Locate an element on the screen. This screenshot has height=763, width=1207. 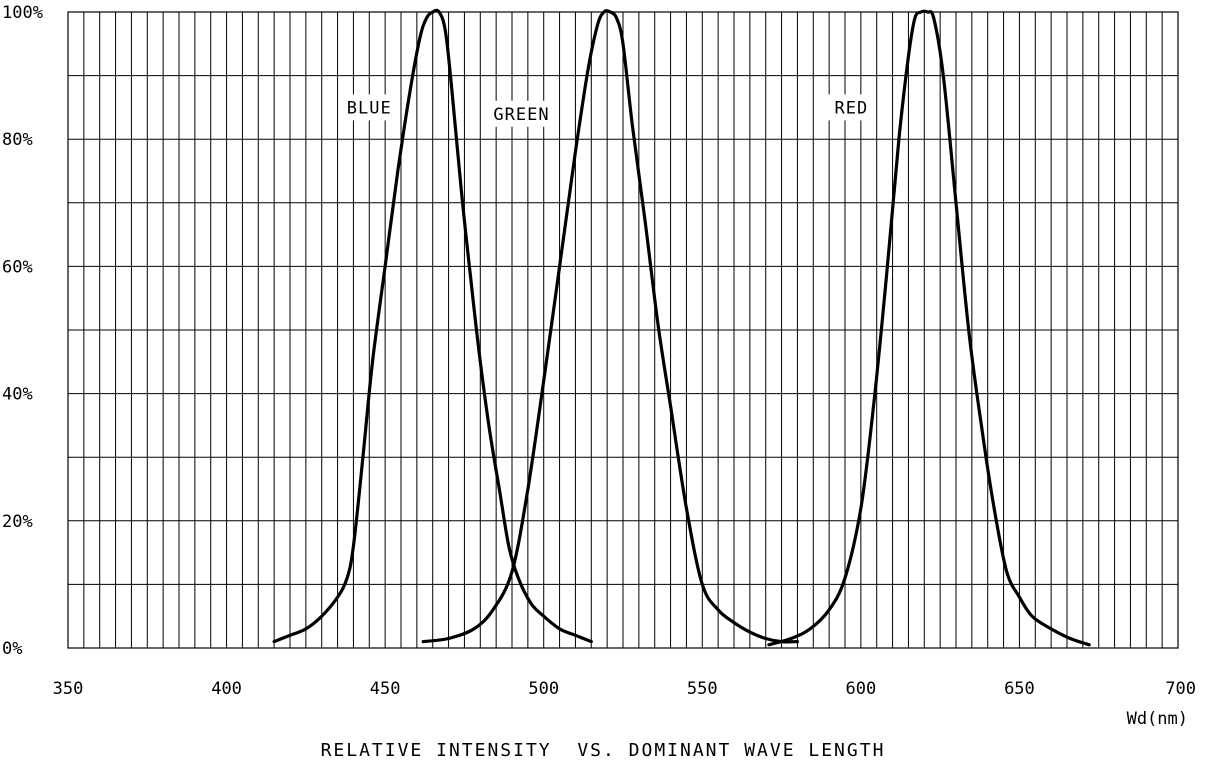
x-tick-label: 350 is located at coordinates (68, 689).